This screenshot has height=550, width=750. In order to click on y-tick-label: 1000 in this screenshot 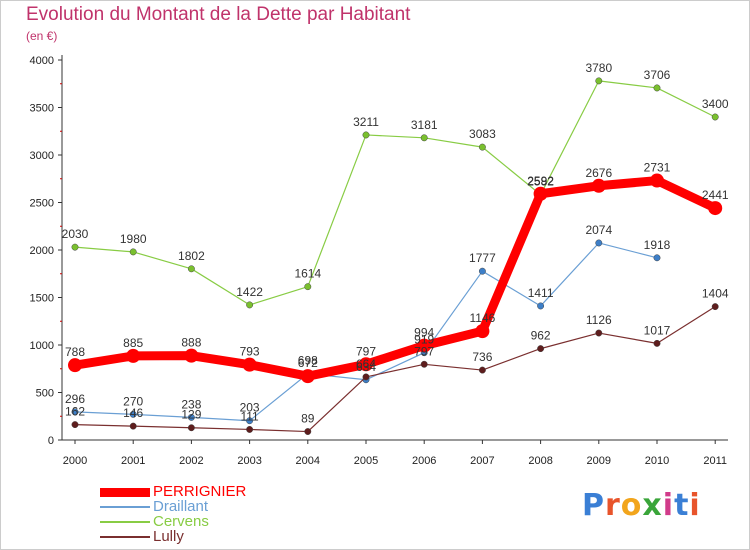, I will do `click(42, 346)`.